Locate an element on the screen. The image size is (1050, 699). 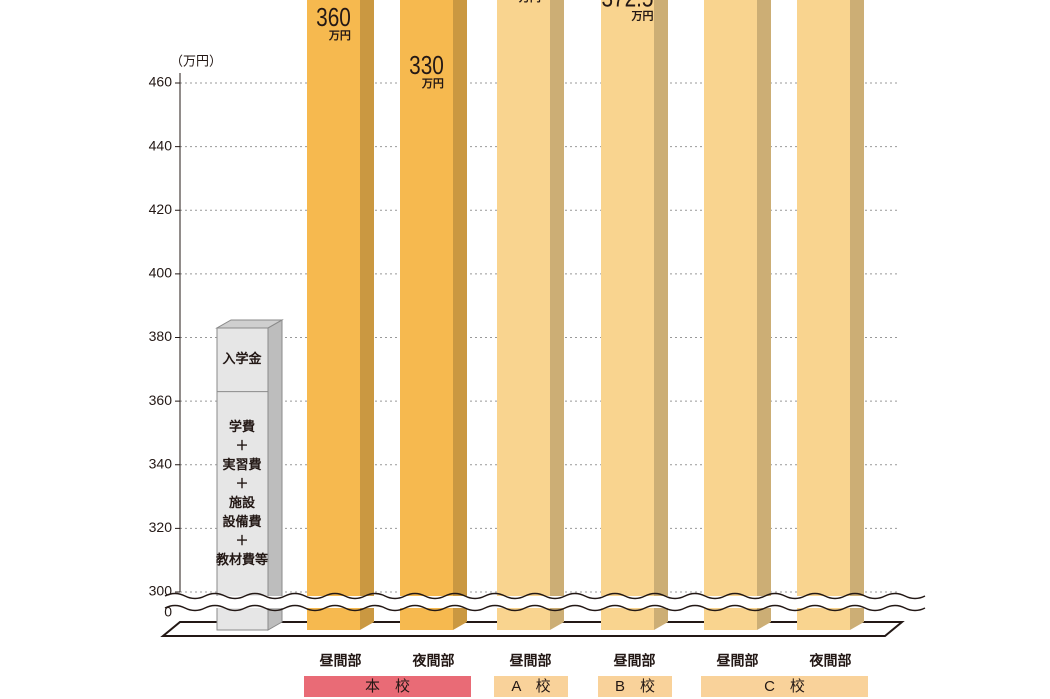
y-tick-label: 360 is located at coordinates (161, 400).